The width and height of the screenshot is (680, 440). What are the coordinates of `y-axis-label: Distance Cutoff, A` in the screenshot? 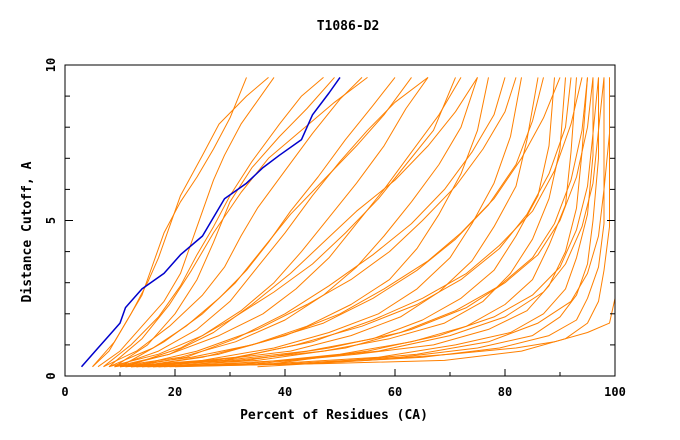 It's located at (27, 231).